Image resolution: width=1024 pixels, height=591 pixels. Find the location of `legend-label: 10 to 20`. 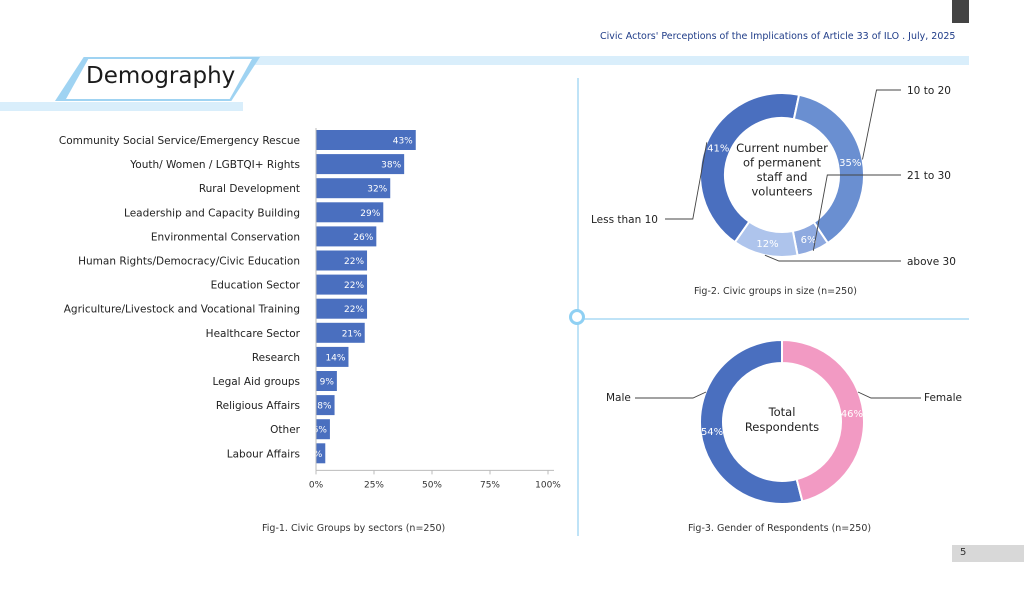

legend-label: 10 to 20 is located at coordinates (929, 91).